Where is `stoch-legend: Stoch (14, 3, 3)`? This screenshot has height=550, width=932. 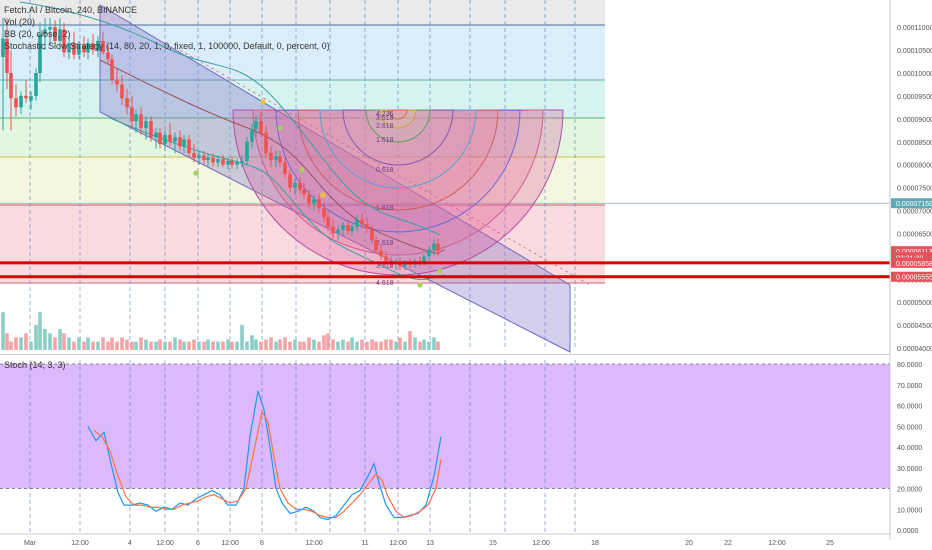
stoch-legend: Stoch (14, 3, 3) is located at coordinates (35, 365).